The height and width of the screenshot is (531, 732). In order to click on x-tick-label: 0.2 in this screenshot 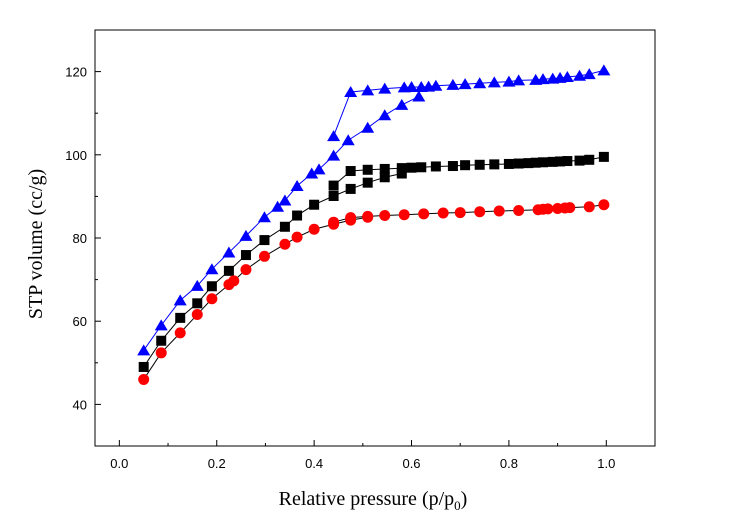, I will do `click(217, 463)`.